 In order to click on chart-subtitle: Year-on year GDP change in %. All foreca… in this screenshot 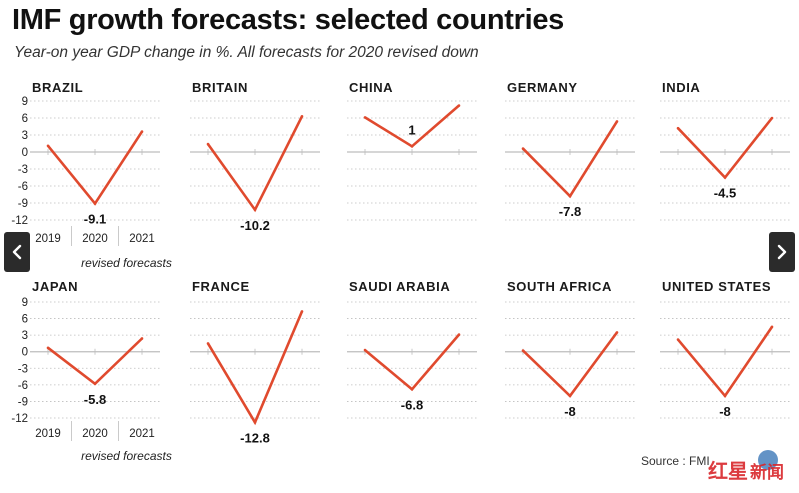, I will do `click(246, 52)`.